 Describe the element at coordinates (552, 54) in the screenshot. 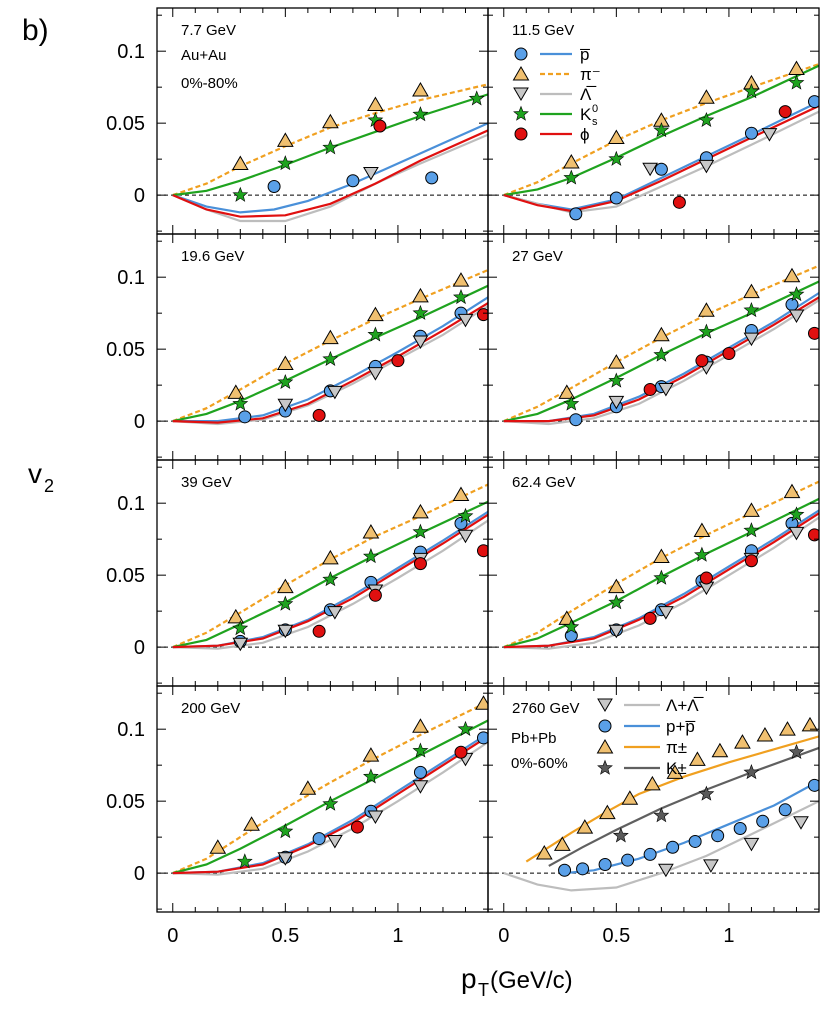

I see `legend-entry-pbar: p̅` at that location.